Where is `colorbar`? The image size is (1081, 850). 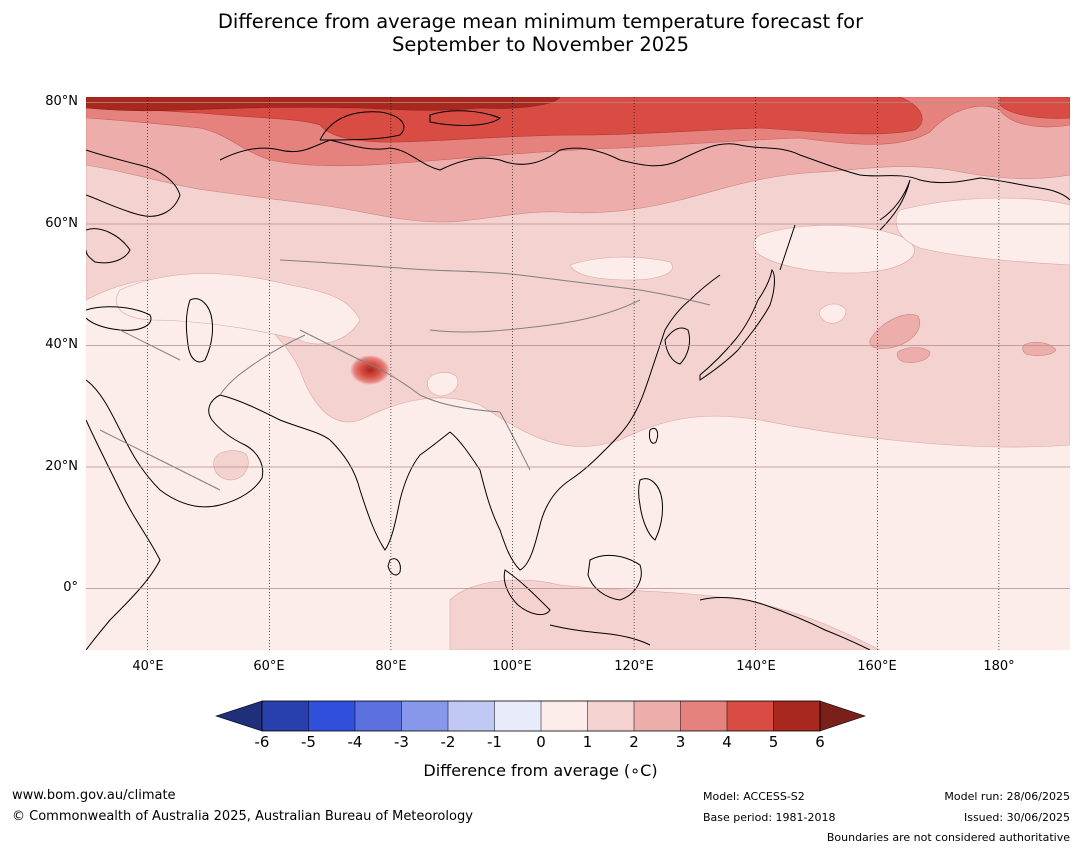
colorbar is located at coordinates (540, 716).